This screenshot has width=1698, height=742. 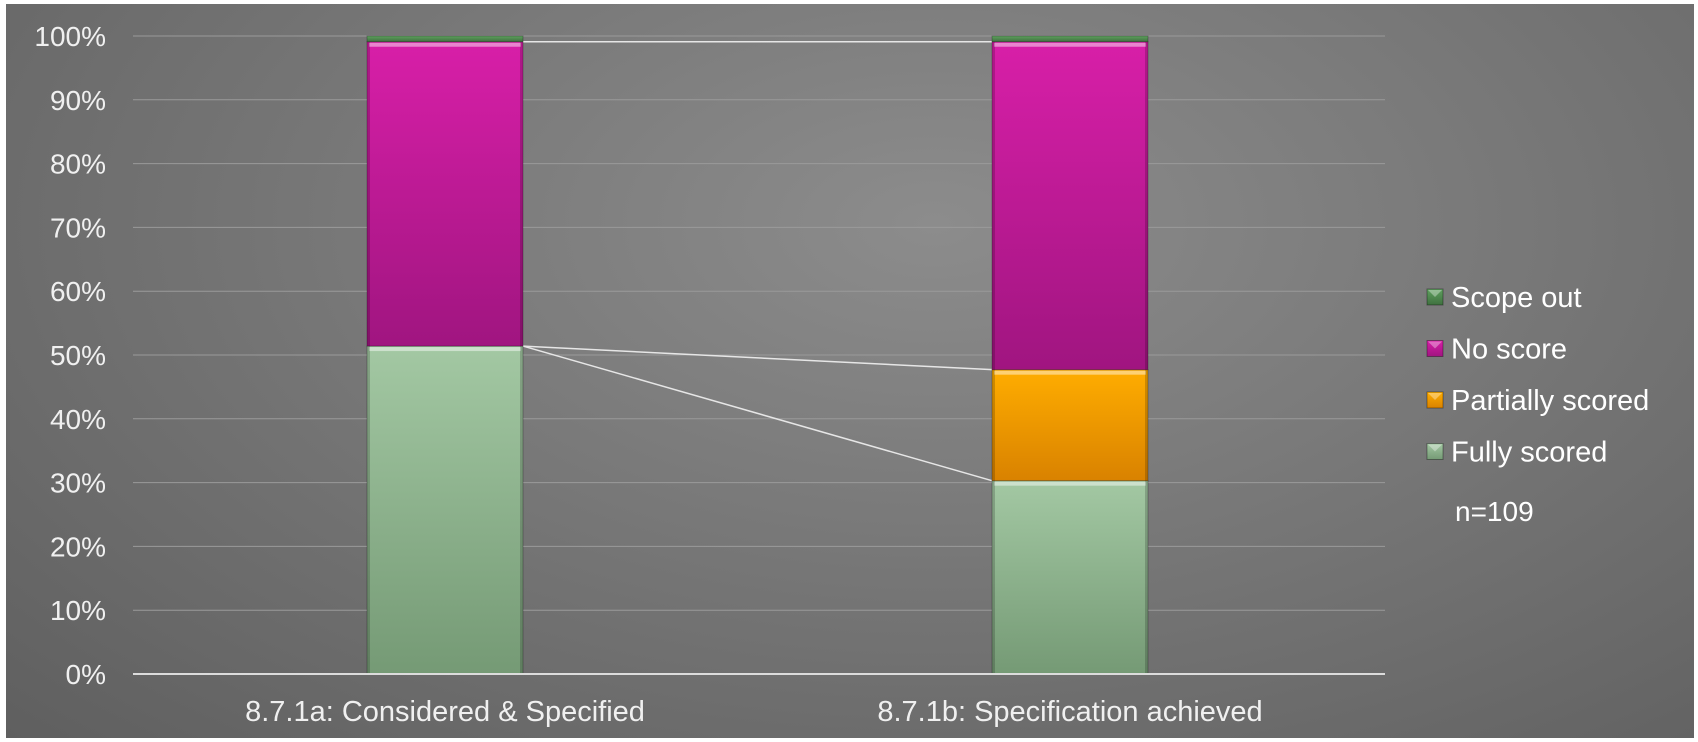 I want to click on y-tick-label: 70%, so click(x=78, y=227).